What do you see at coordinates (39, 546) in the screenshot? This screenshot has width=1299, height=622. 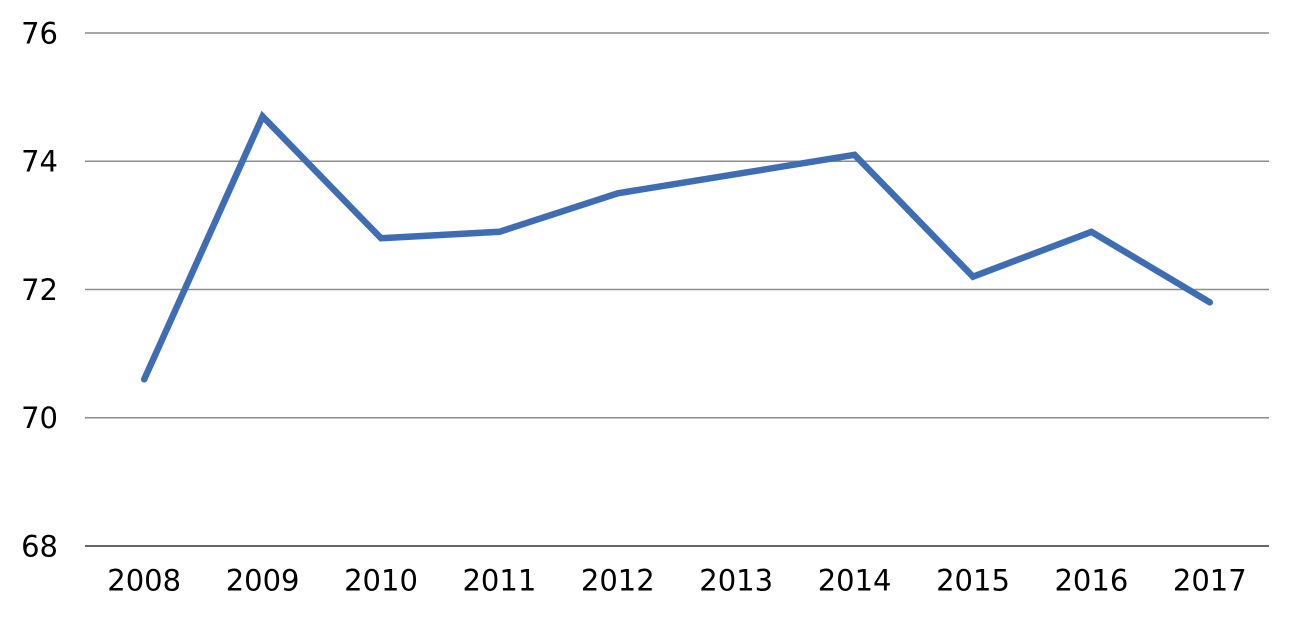 I see `y-axis-tick-label: 68` at bounding box center [39, 546].